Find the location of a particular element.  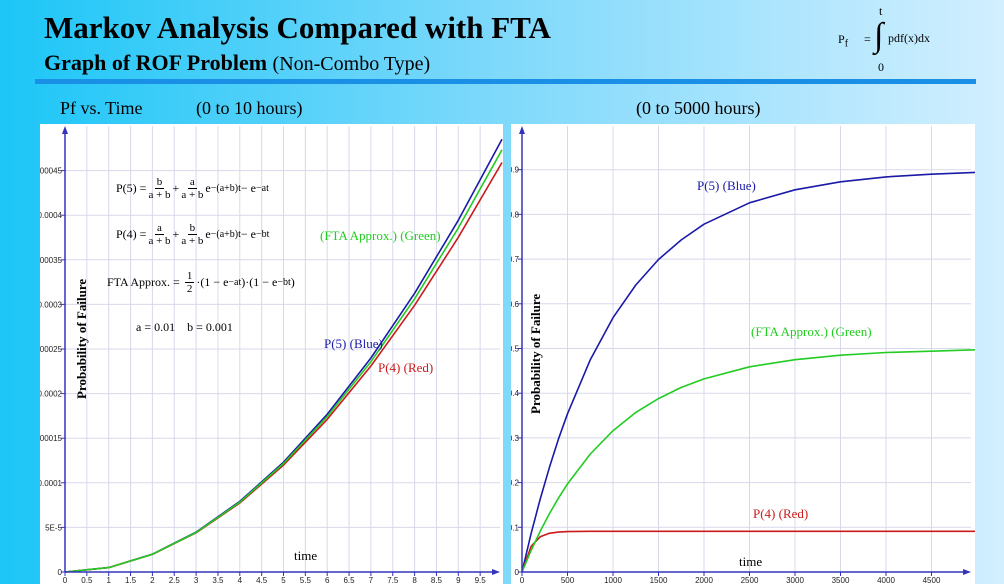

pf-symbol: P is located at coordinates (841, 39).